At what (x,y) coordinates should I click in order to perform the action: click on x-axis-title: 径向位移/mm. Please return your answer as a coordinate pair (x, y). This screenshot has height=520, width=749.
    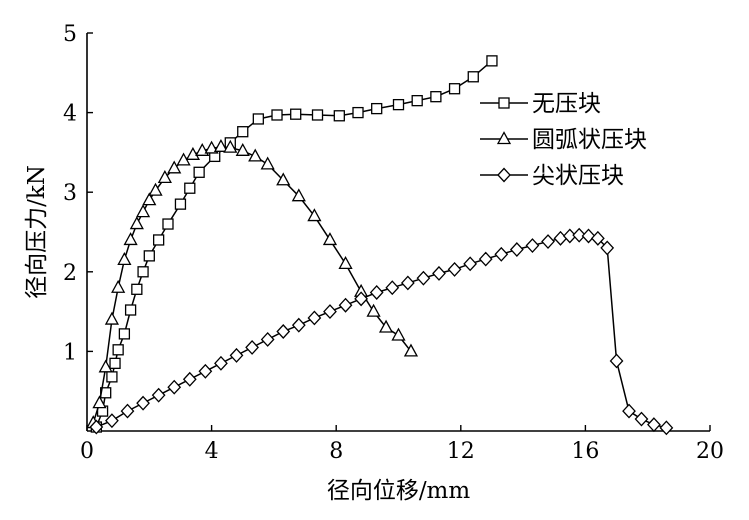
    Looking at the image, I should click on (399, 491).